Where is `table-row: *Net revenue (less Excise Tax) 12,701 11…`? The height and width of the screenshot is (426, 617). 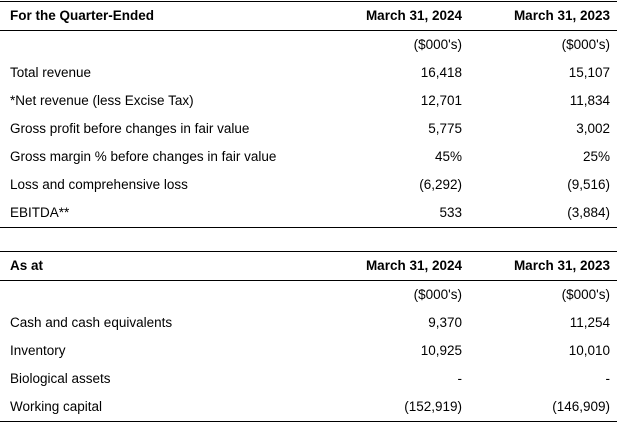 table-row: *Net revenue (less Excise Tax) 12,701 11… is located at coordinates (308, 101).